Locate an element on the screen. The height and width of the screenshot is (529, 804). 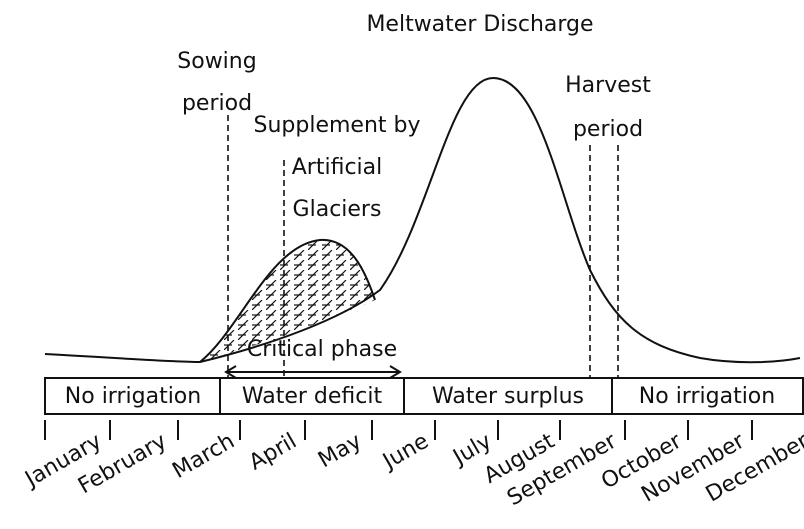
month-label: May is located at coordinates (340, 451).